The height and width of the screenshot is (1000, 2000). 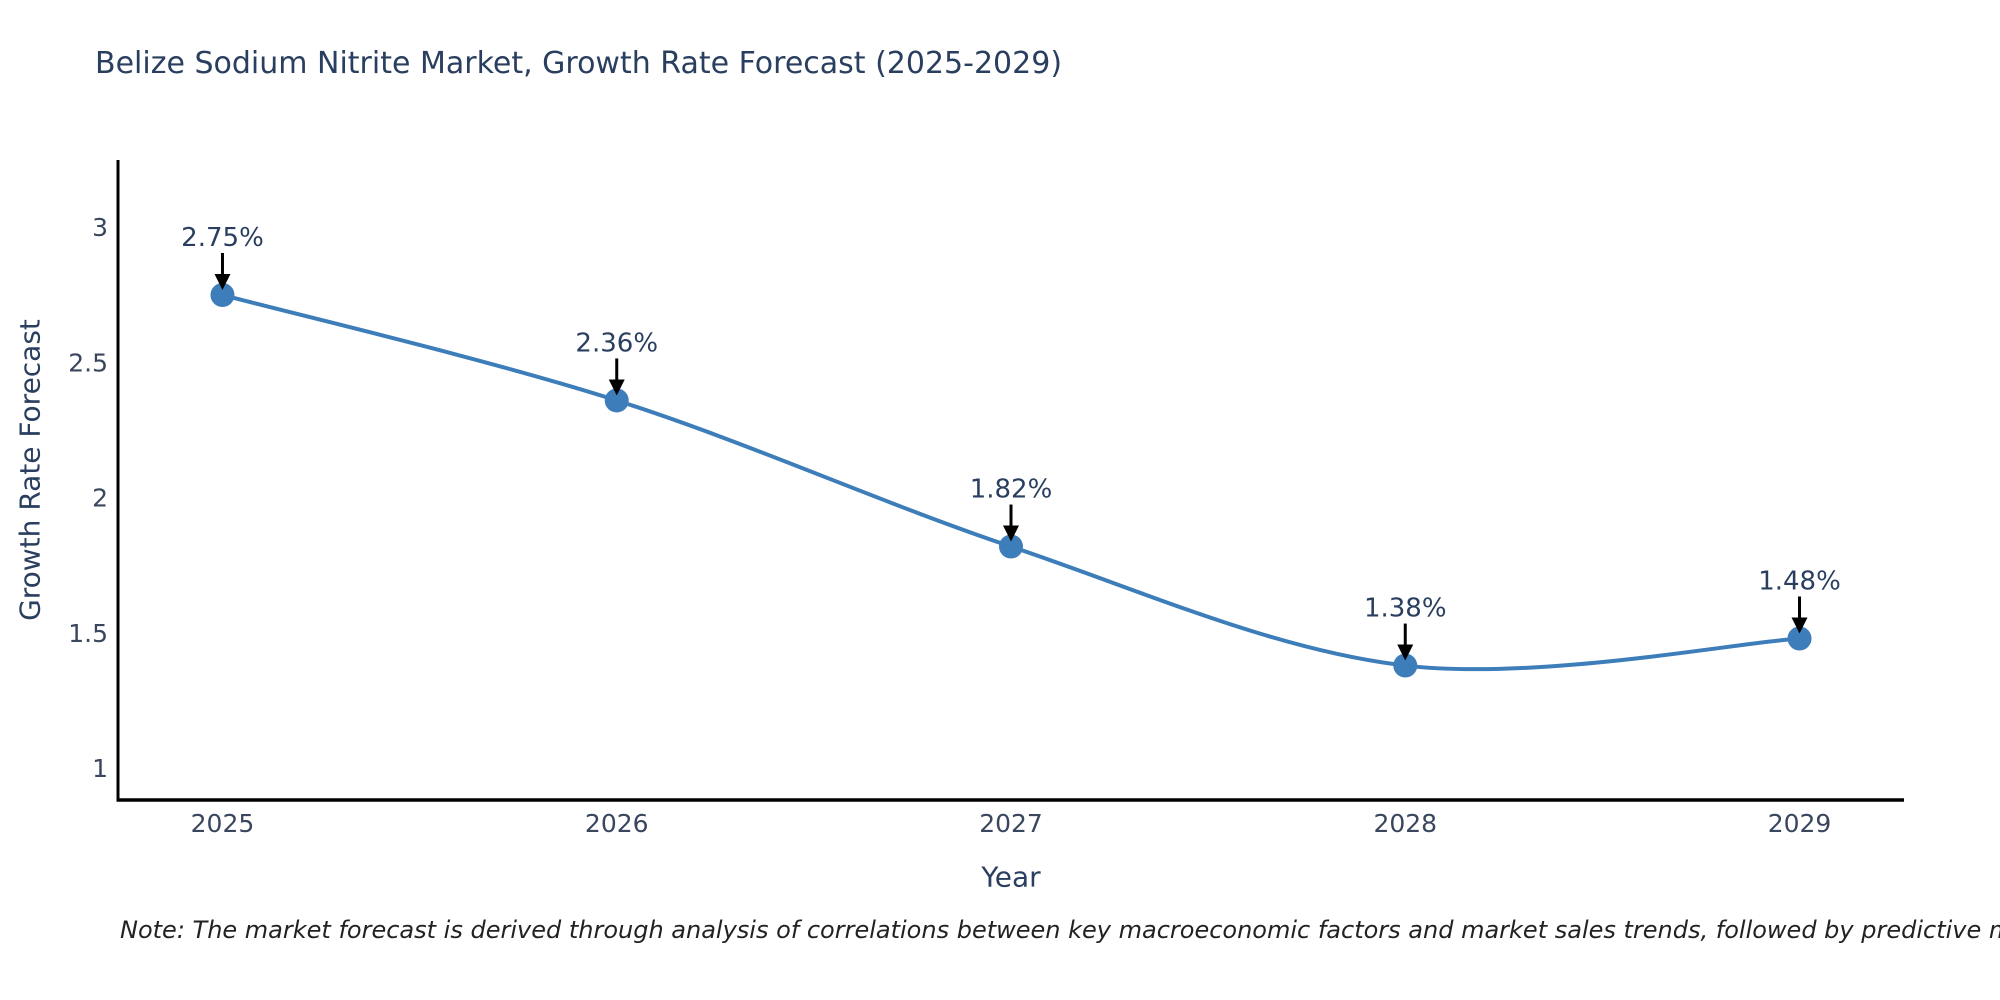 What do you see at coordinates (222, 238) in the screenshot?
I see `annotation-label: 2.75%` at bounding box center [222, 238].